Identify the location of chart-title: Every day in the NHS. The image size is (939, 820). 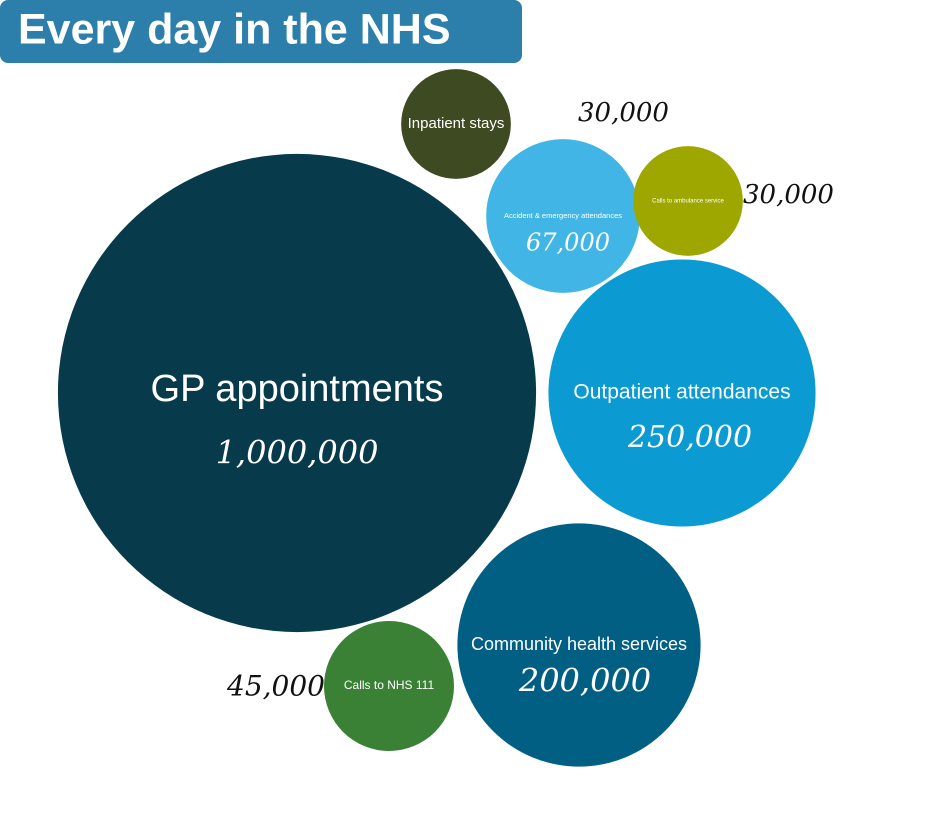
(234, 29).